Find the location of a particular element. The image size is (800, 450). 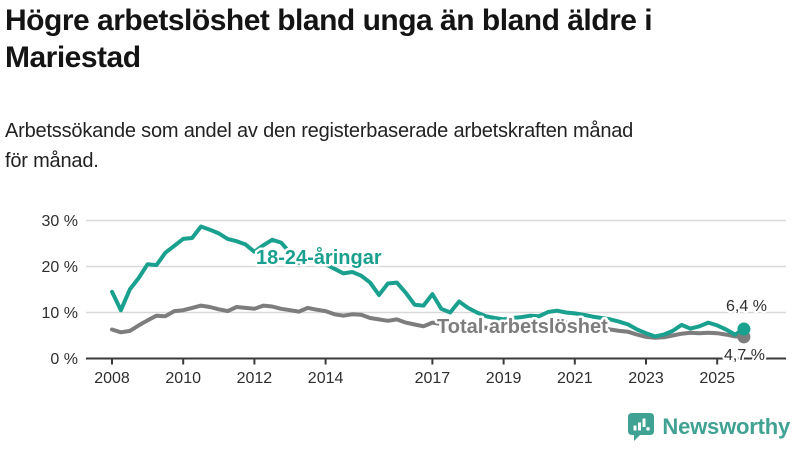

newsworthy-logo: Newsworthy is located at coordinates (708, 426).